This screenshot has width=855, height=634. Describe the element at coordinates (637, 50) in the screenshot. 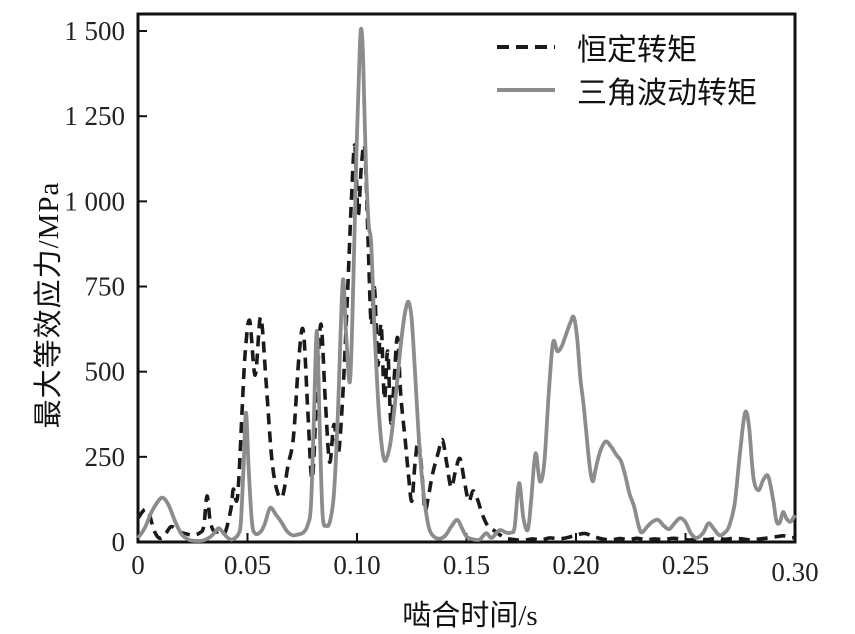

I see `legend-label-constant-torque: 恒定转矩` at that location.